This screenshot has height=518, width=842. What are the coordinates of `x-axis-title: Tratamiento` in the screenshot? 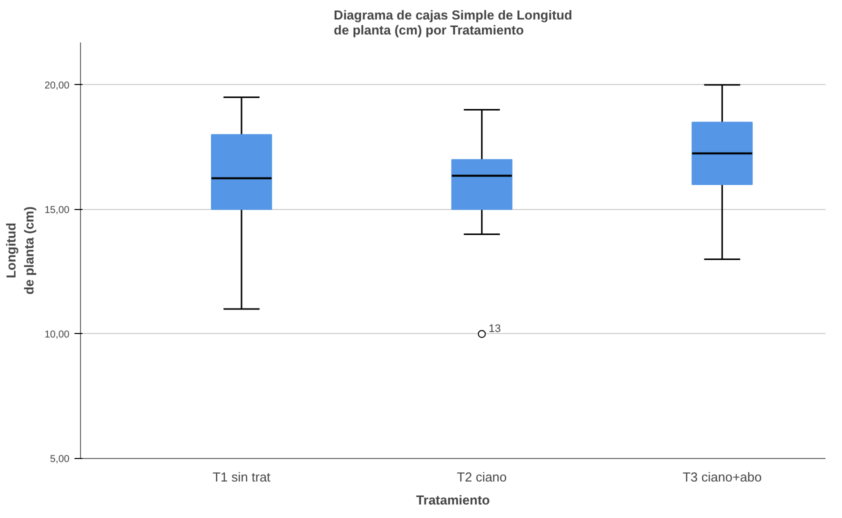 It's located at (453, 500).